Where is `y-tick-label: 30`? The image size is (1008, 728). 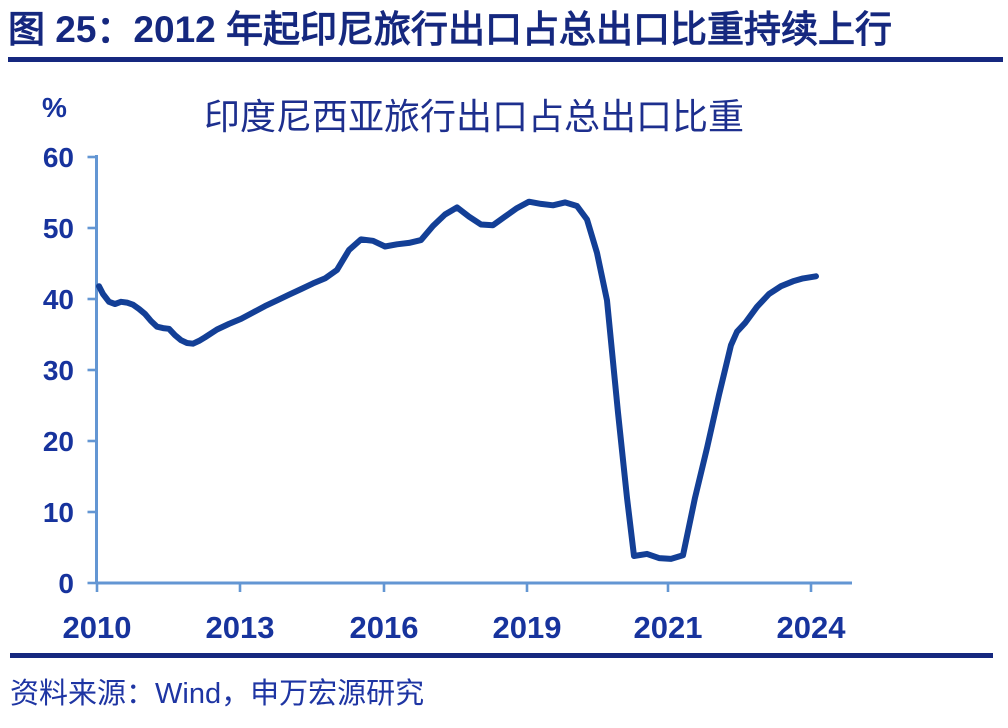
y-tick-label: 30 is located at coordinates (58, 370).